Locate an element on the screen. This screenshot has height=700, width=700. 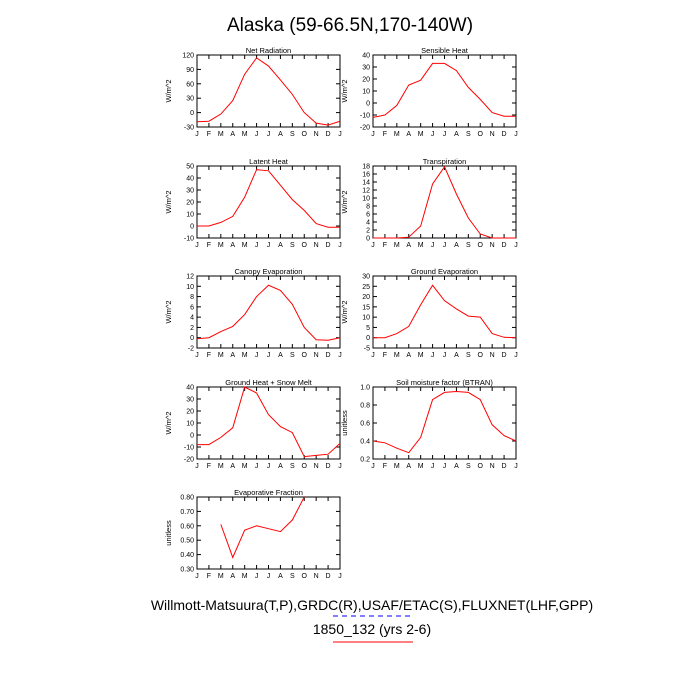
panel-title: Ground Heat + Snow Melt is located at coordinates (268, 382).